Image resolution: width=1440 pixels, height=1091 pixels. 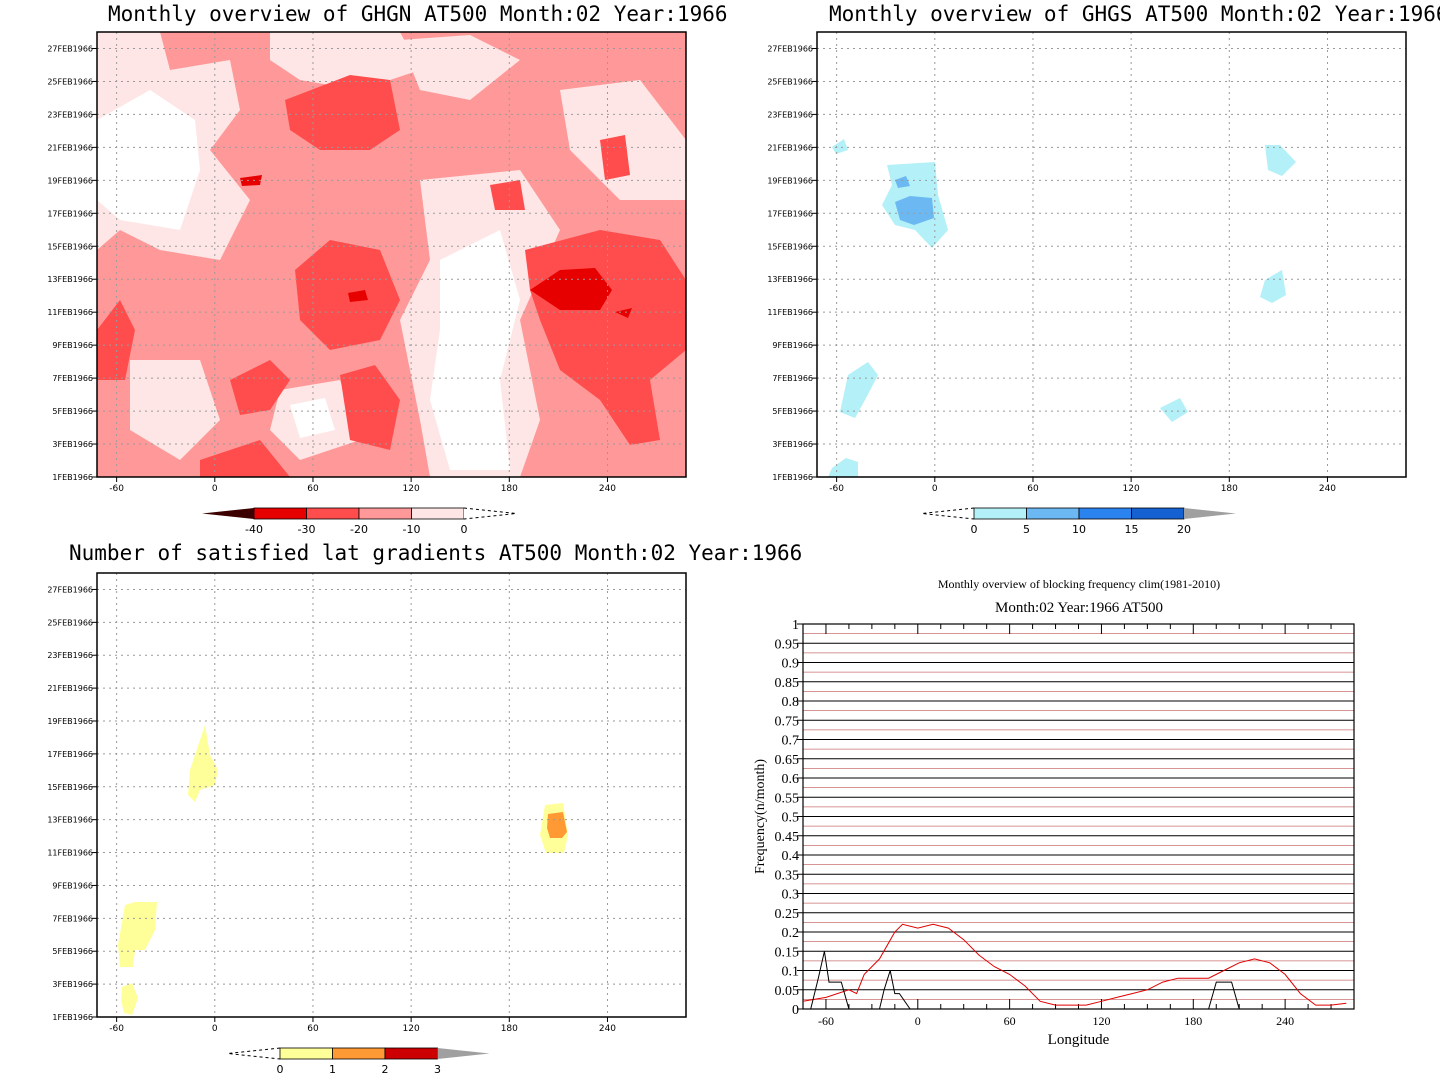 I want to click on frequency-ytick-label: 0.7, so click(x=791, y=741).